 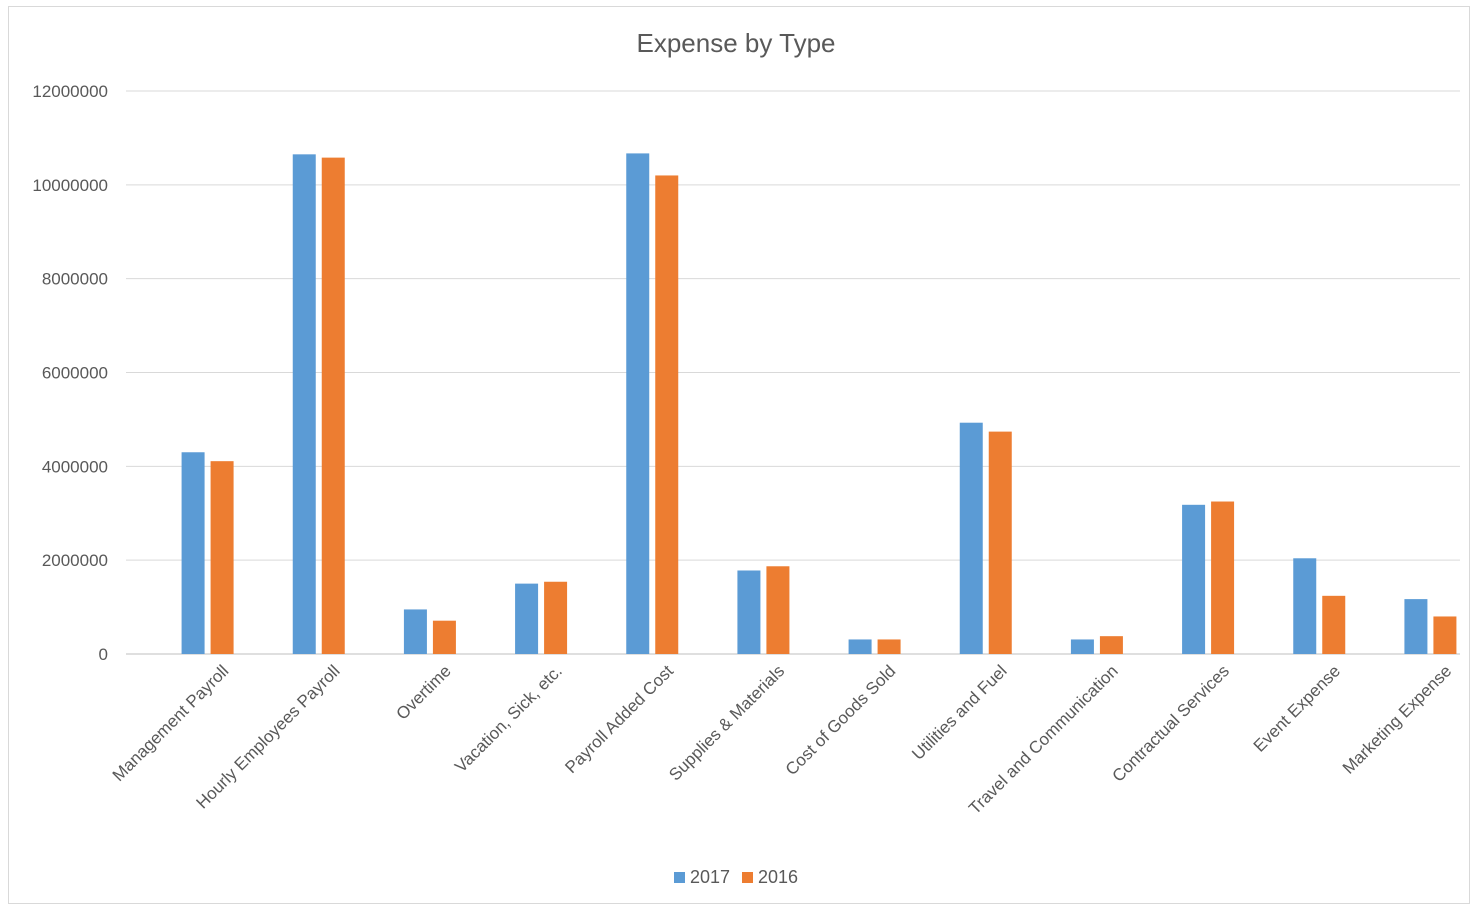 I want to click on y-tick-label: 8000000, so click(x=75, y=279).